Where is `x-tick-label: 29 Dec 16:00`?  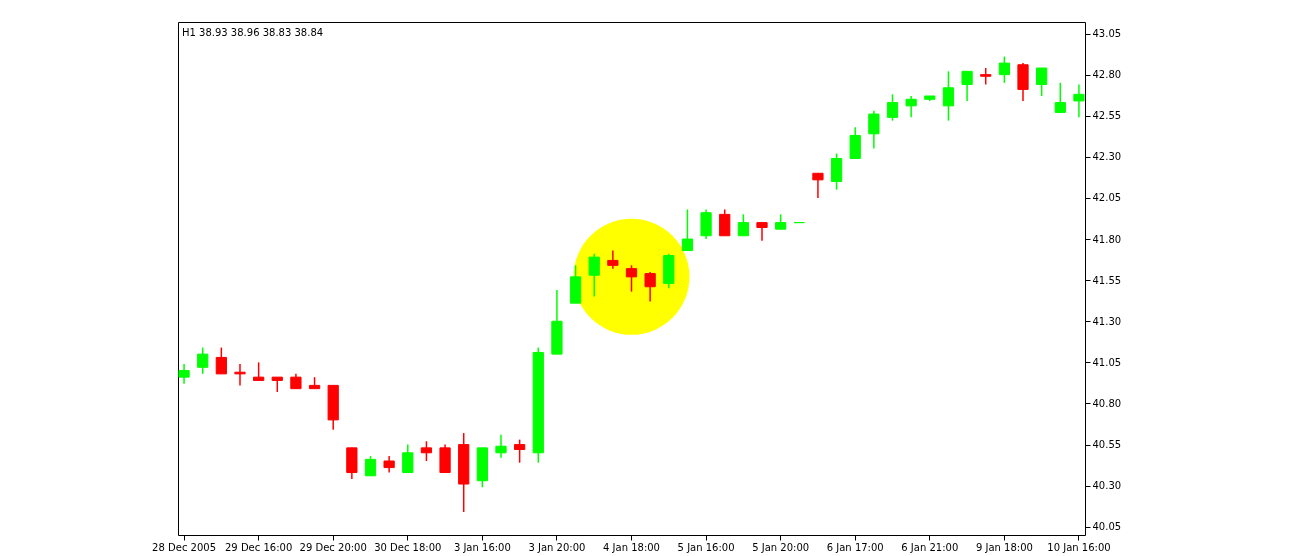 x-tick-label: 29 Dec 16:00 is located at coordinates (259, 547).